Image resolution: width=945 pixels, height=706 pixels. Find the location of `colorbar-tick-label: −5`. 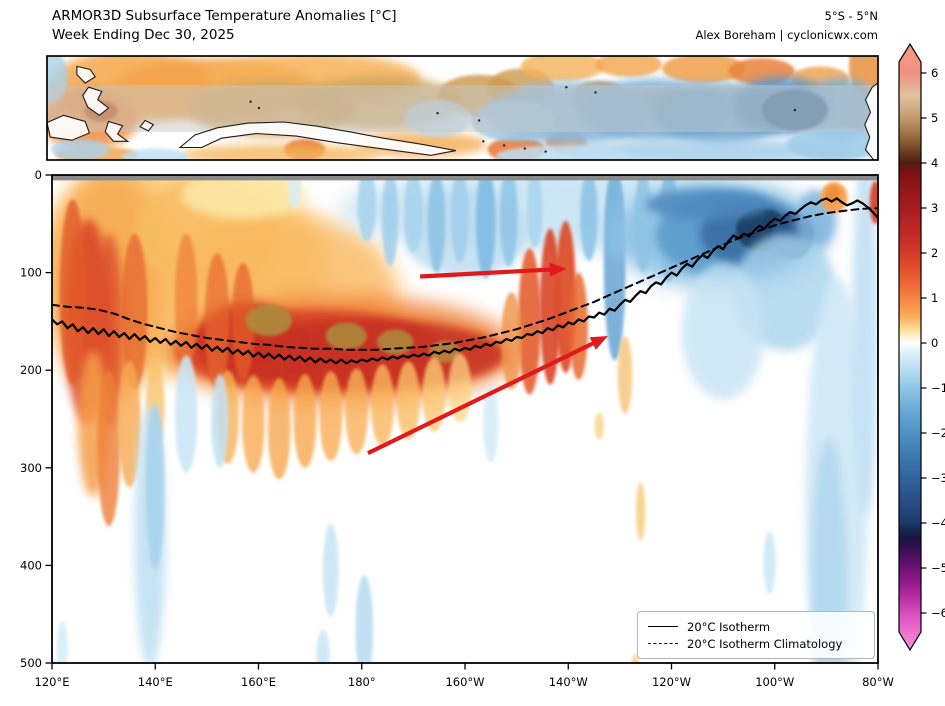

colorbar-tick-label: −5 is located at coordinates (938, 568).